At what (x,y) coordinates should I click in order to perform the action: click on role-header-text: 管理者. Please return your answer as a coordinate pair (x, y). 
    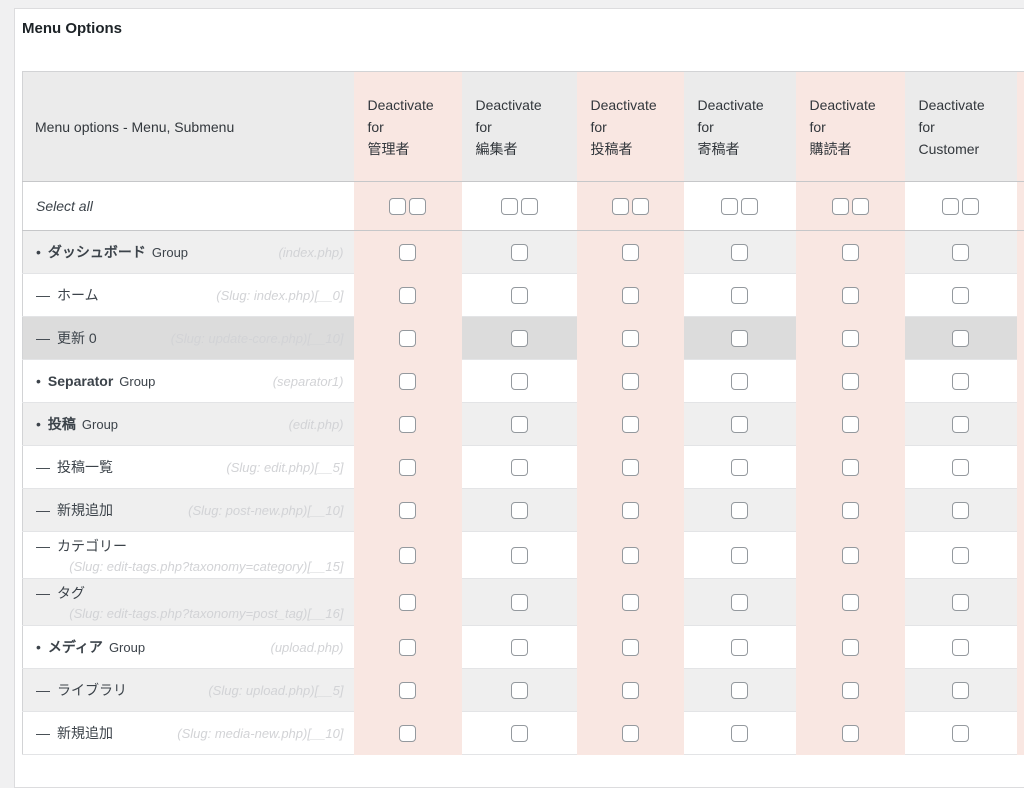
    Looking at the image, I should click on (414, 149).